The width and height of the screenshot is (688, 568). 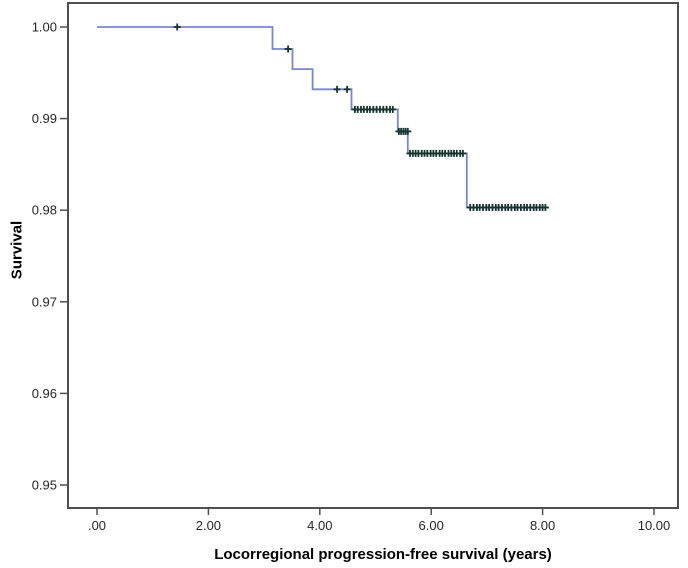 What do you see at coordinates (654, 525) in the screenshot?
I see `x-tick-label: 10.00` at bounding box center [654, 525].